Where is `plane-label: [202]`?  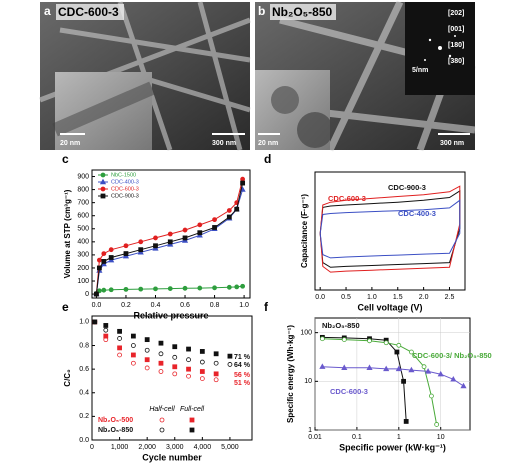 plane-label: [202] is located at coordinates (456, 13).